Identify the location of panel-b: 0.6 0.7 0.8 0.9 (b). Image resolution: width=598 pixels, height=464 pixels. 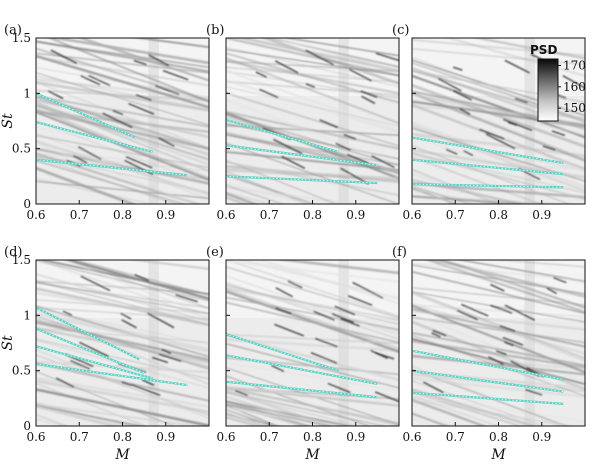
(303, 122).